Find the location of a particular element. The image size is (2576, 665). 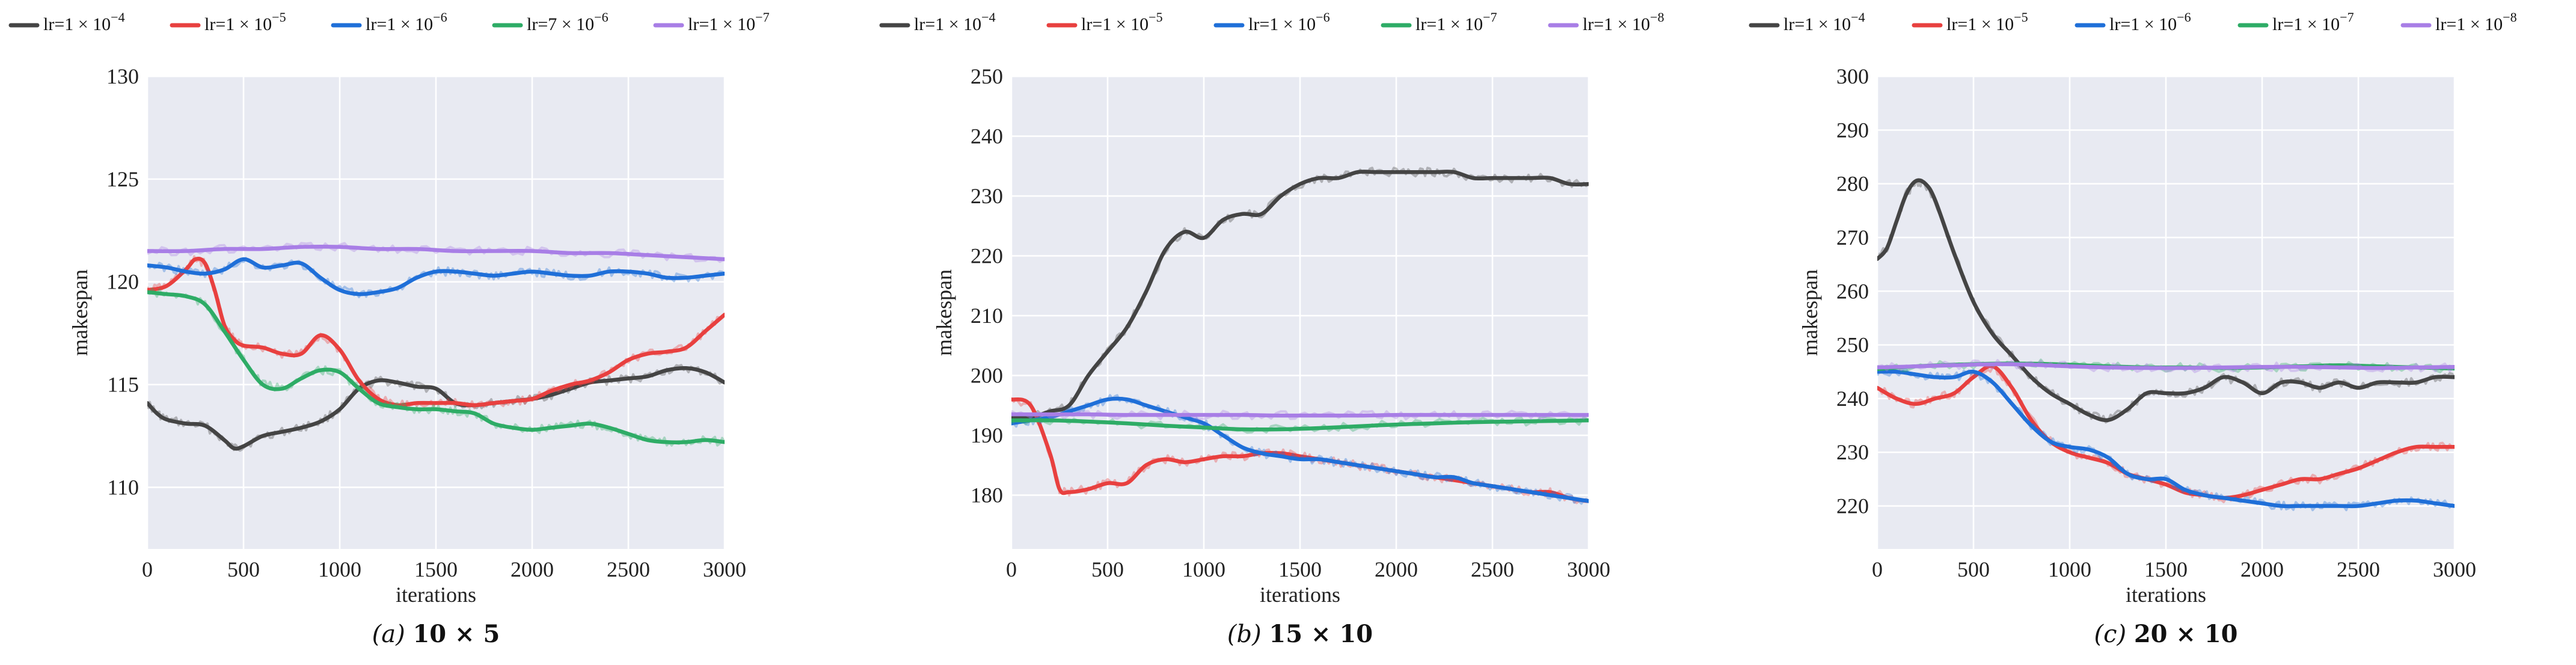

y-tick-label: 270 is located at coordinates (1852, 237).